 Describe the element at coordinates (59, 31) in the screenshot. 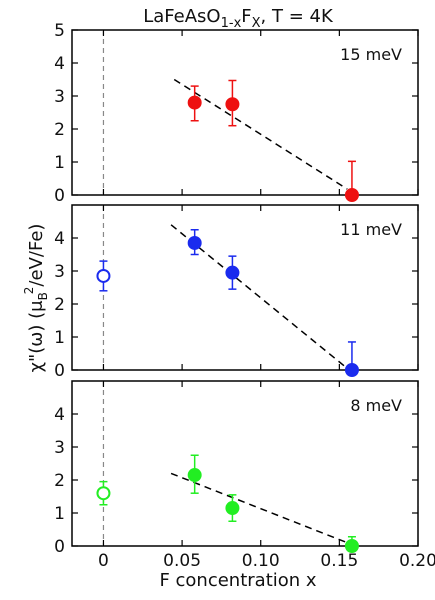

I see `y-tick-label: 5` at that location.